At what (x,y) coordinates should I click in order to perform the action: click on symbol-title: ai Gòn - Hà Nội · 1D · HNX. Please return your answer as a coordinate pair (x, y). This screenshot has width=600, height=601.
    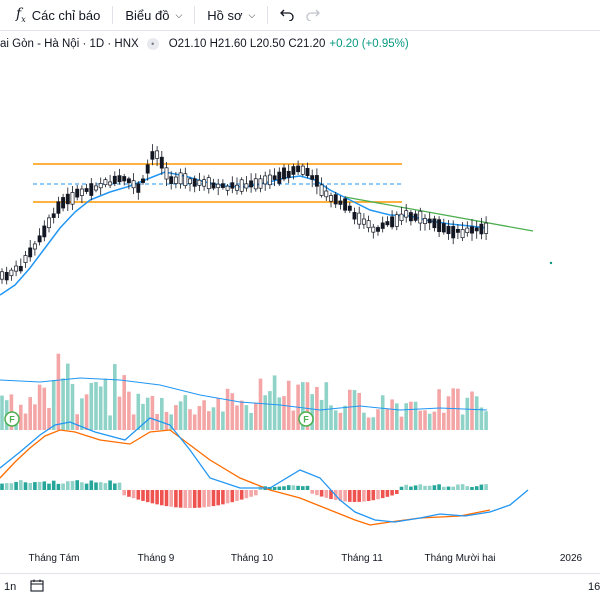
    Looking at the image, I should click on (69, 44).